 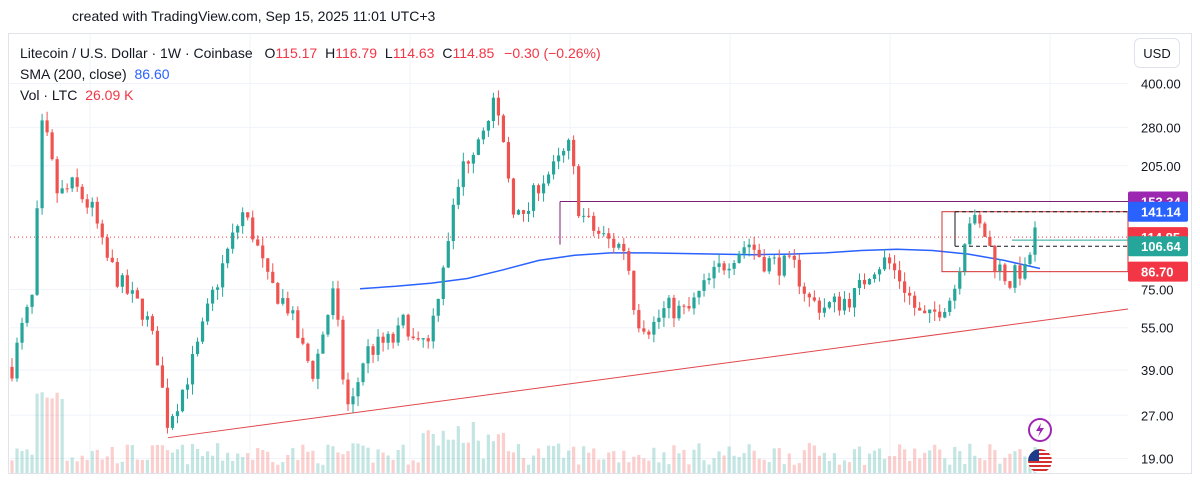 What do you see at coordinates (310, 74) in the screenshot?
I see `legend-sma-row: SMA (200, close) 86.60` at bounding box center [310, 74].